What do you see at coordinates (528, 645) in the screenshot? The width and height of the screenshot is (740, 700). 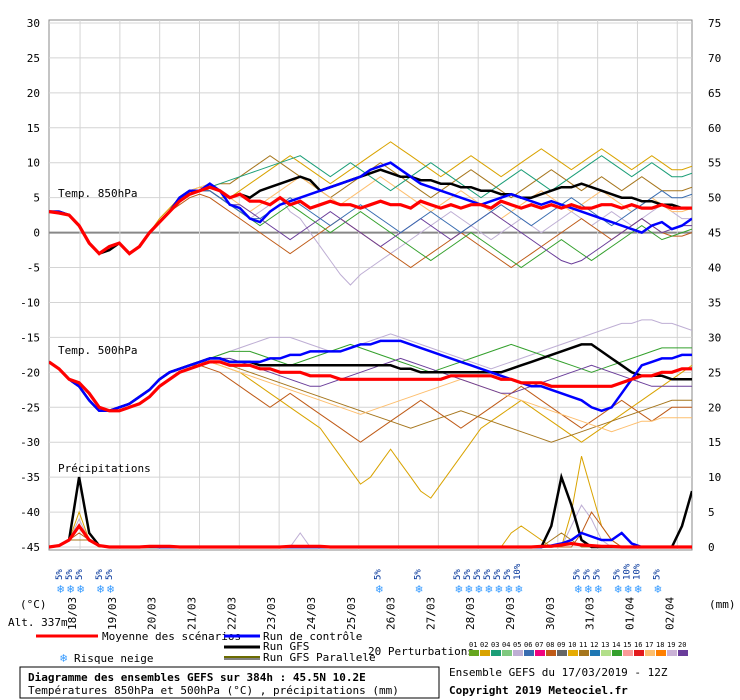 I see `perturbation-number: 06` at bounding box center [528, 645].